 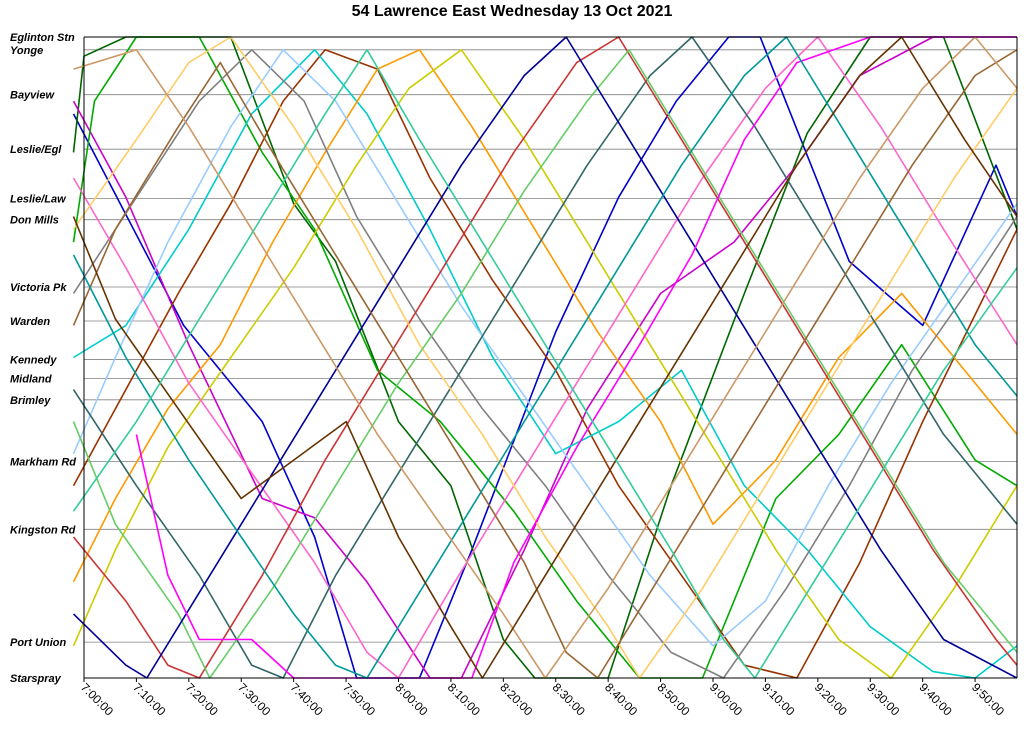 I want to click on x-tick-label: 7:50:00, so click(x=359, y=699).